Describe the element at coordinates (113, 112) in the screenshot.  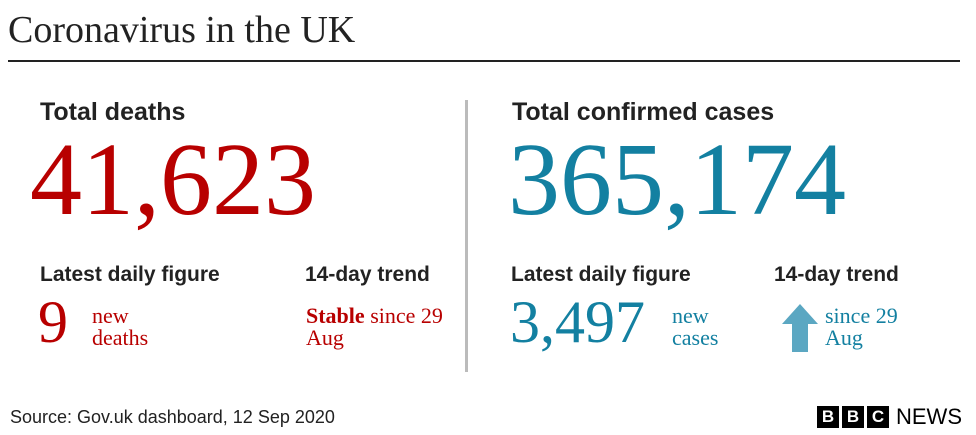
I see `panel-heading: Total deaths` at that location.